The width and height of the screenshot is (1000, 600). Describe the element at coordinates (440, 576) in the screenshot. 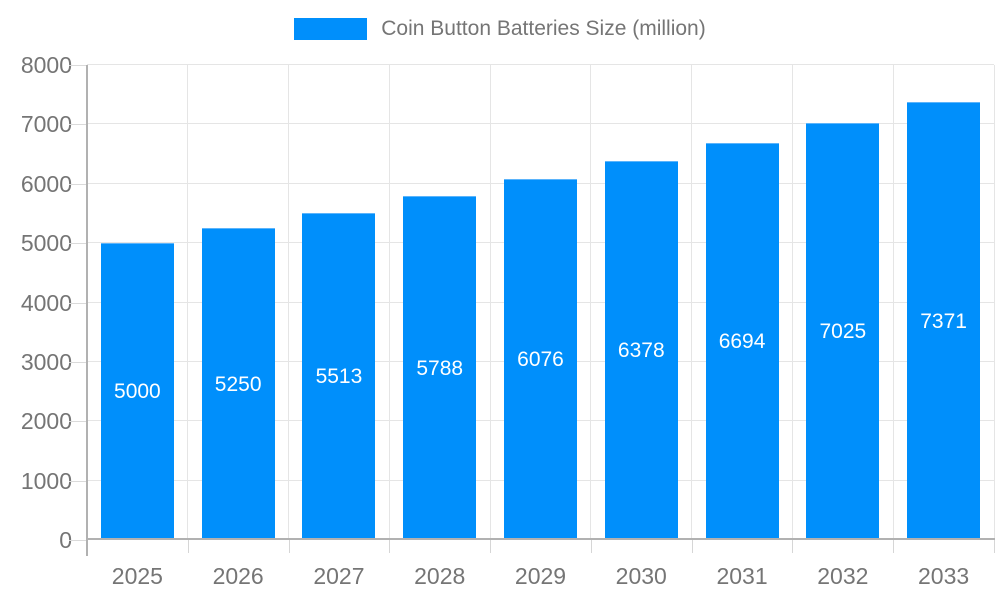

I see `x-axis-label: 2028` at that location.